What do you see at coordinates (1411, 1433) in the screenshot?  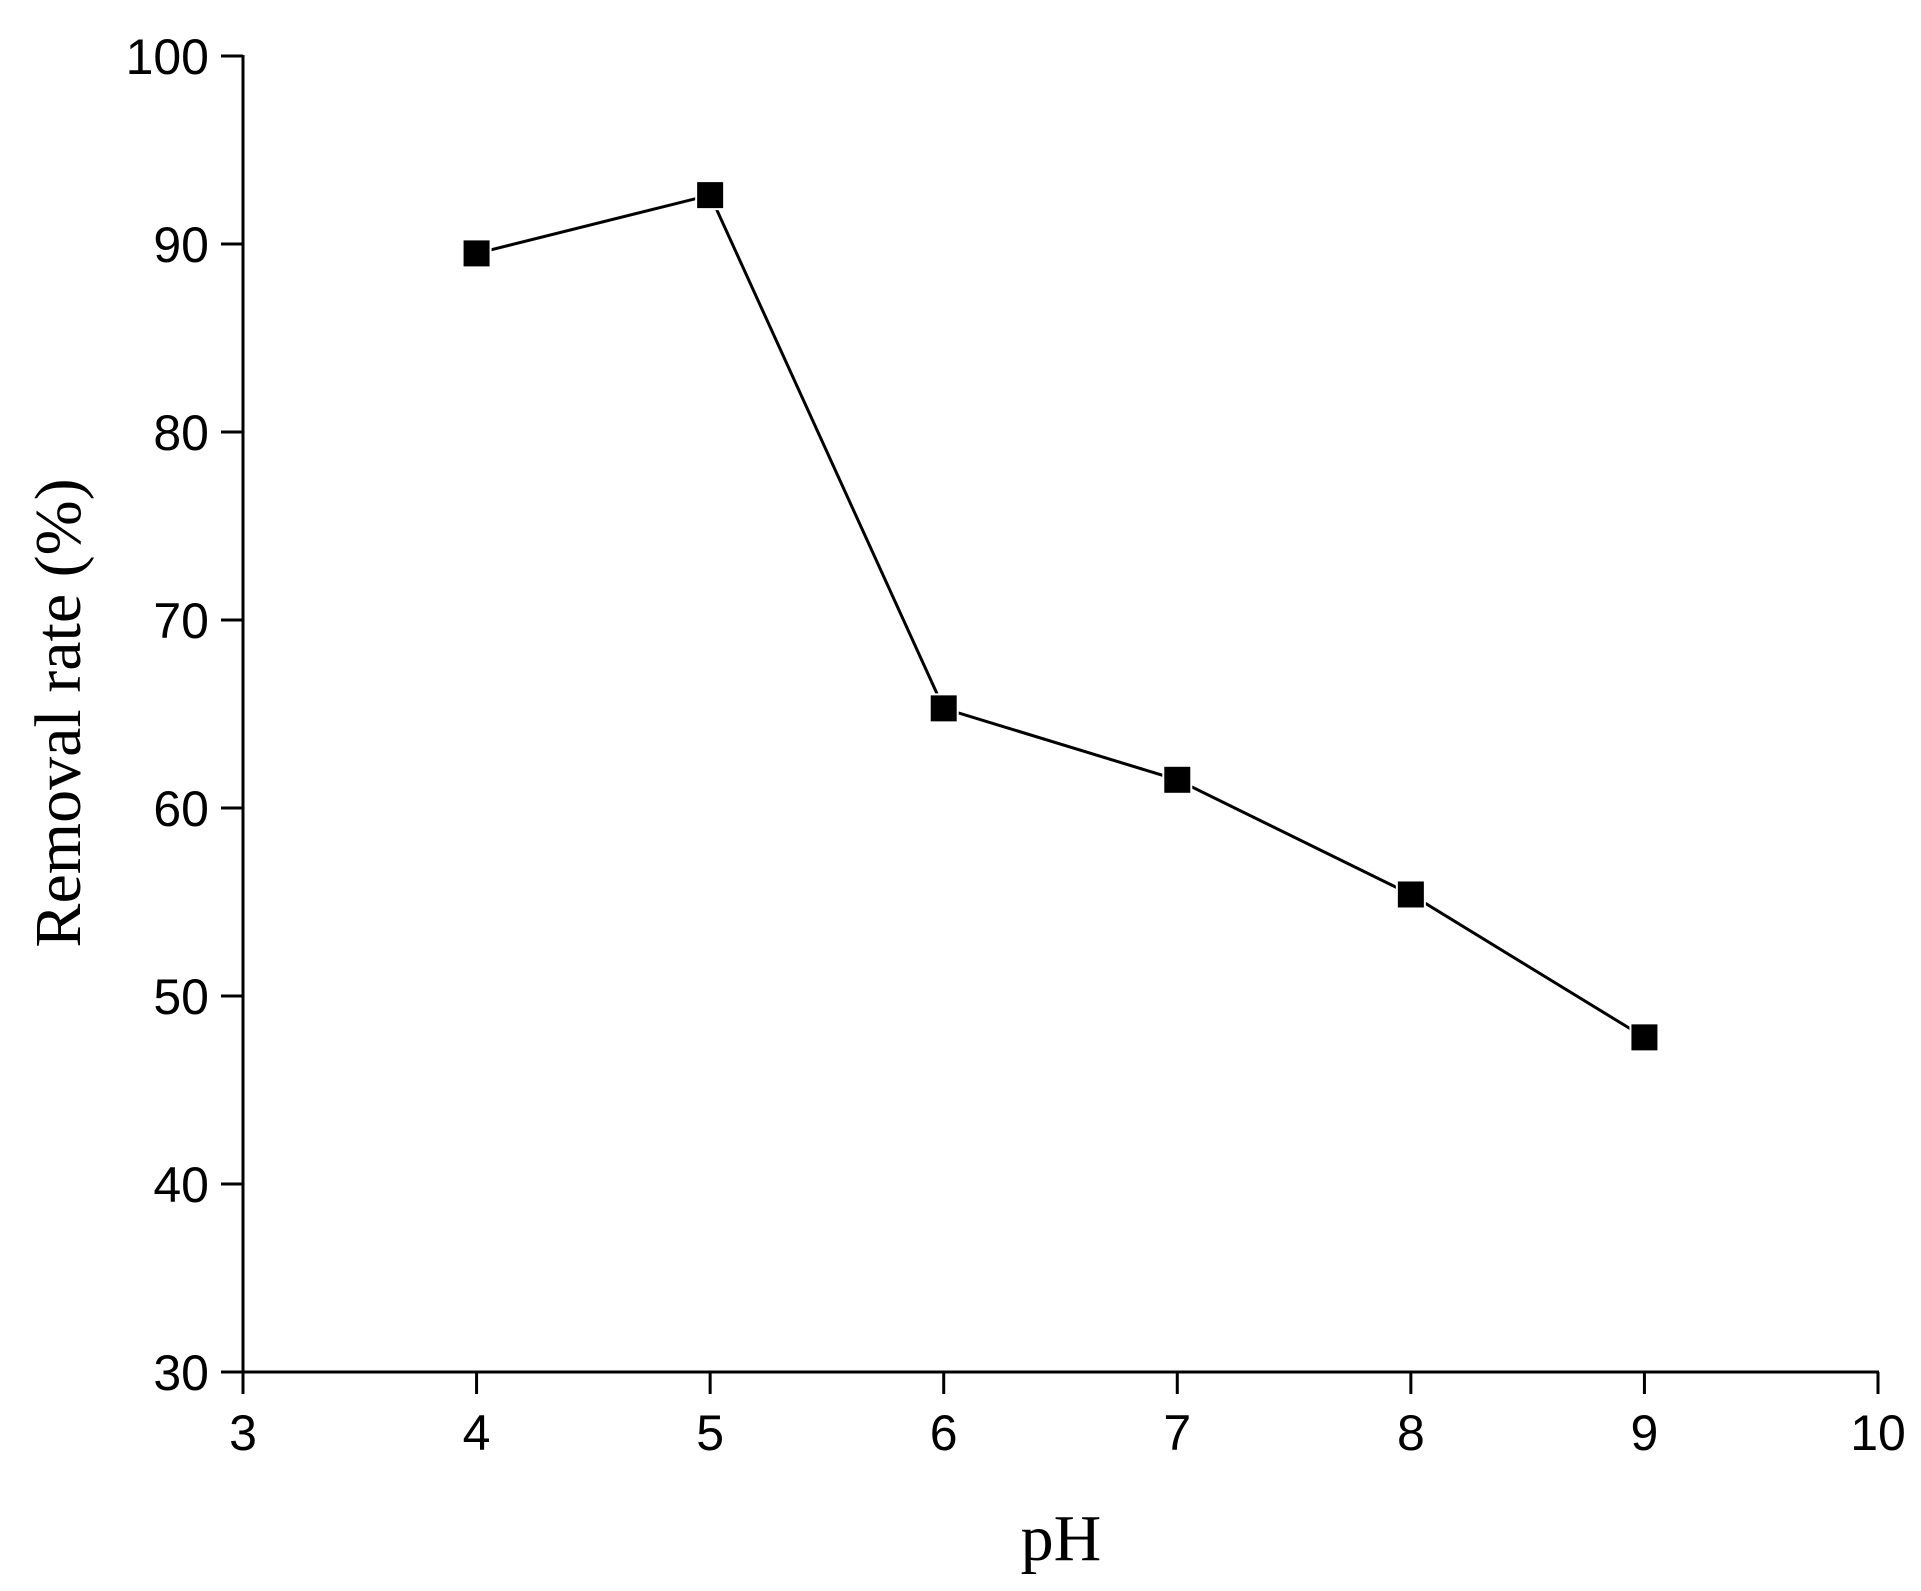 I see `x-tick-label: 8` at bounding box center [1411, 1433].